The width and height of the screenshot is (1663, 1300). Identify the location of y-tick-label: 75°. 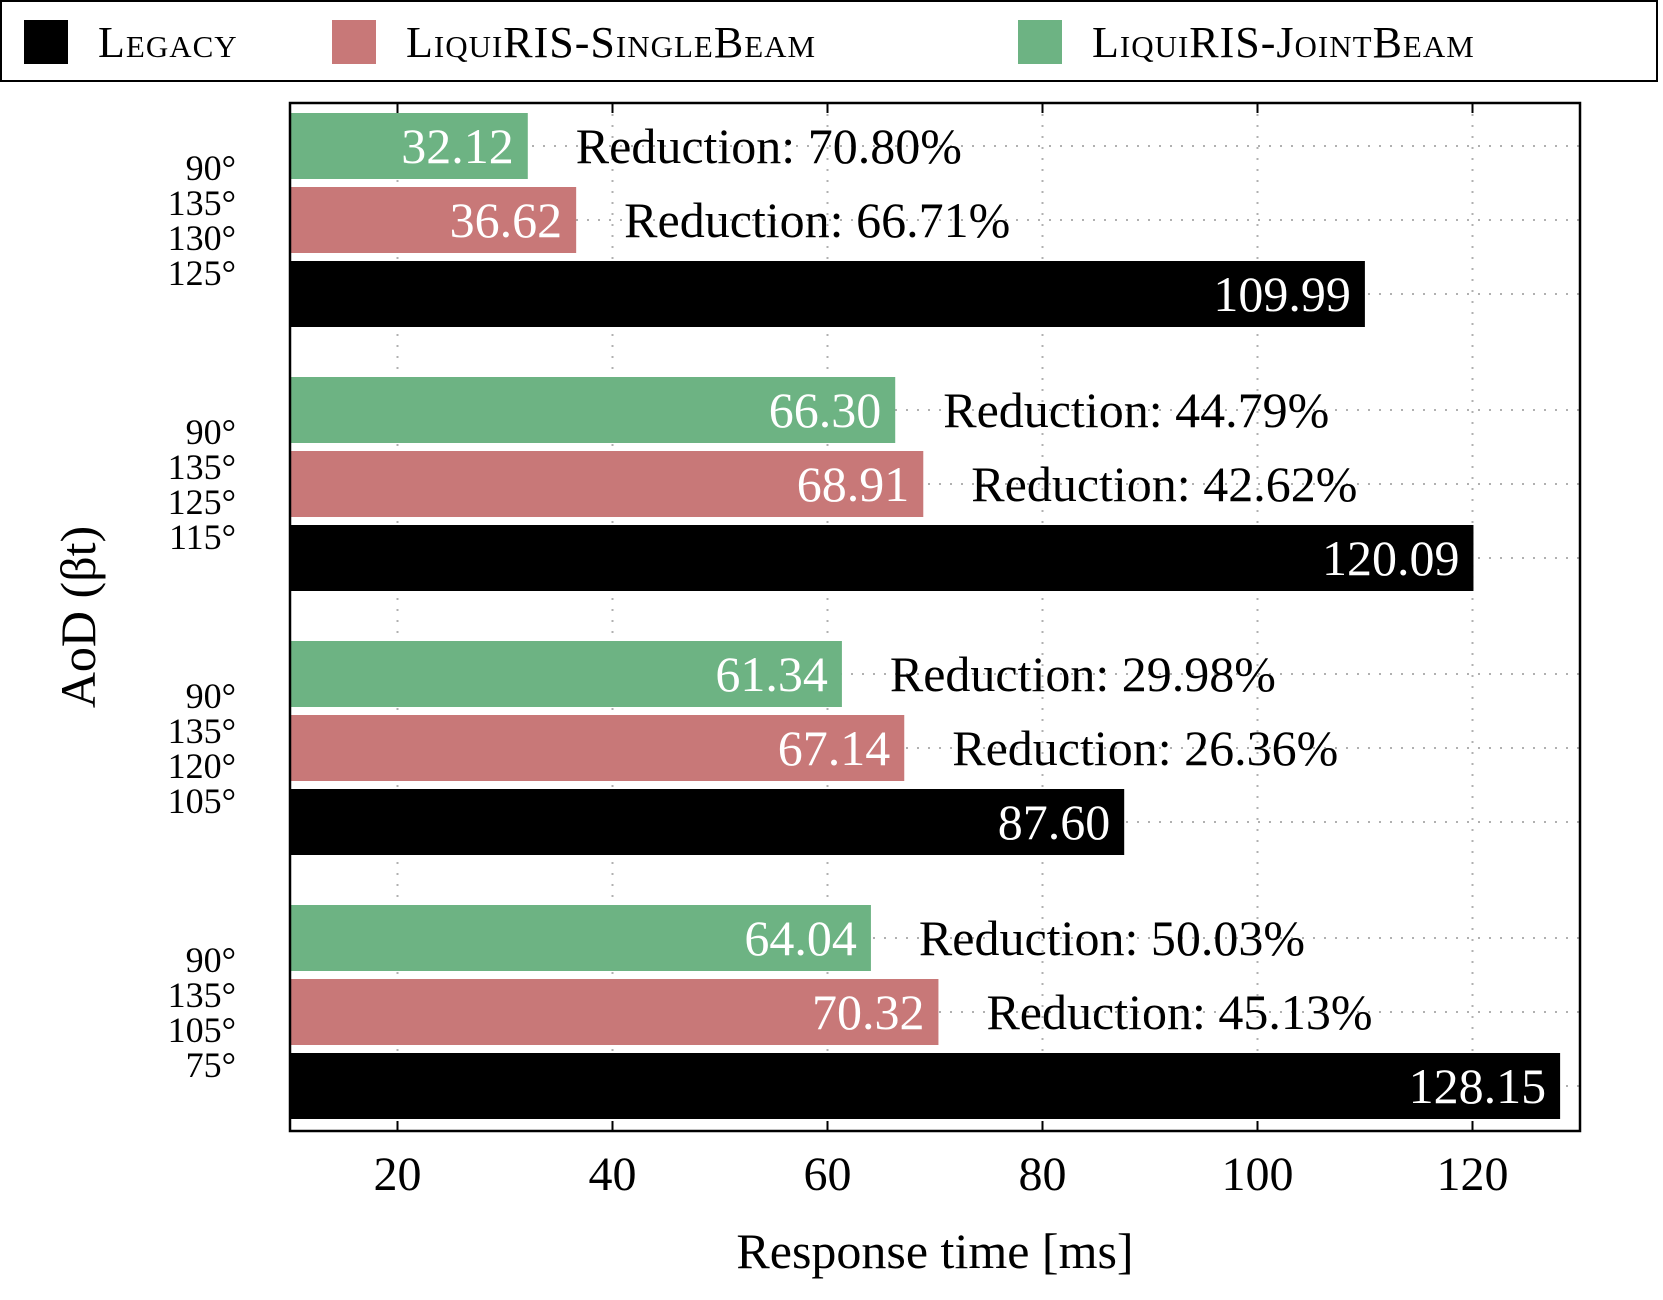
(211, 1065).